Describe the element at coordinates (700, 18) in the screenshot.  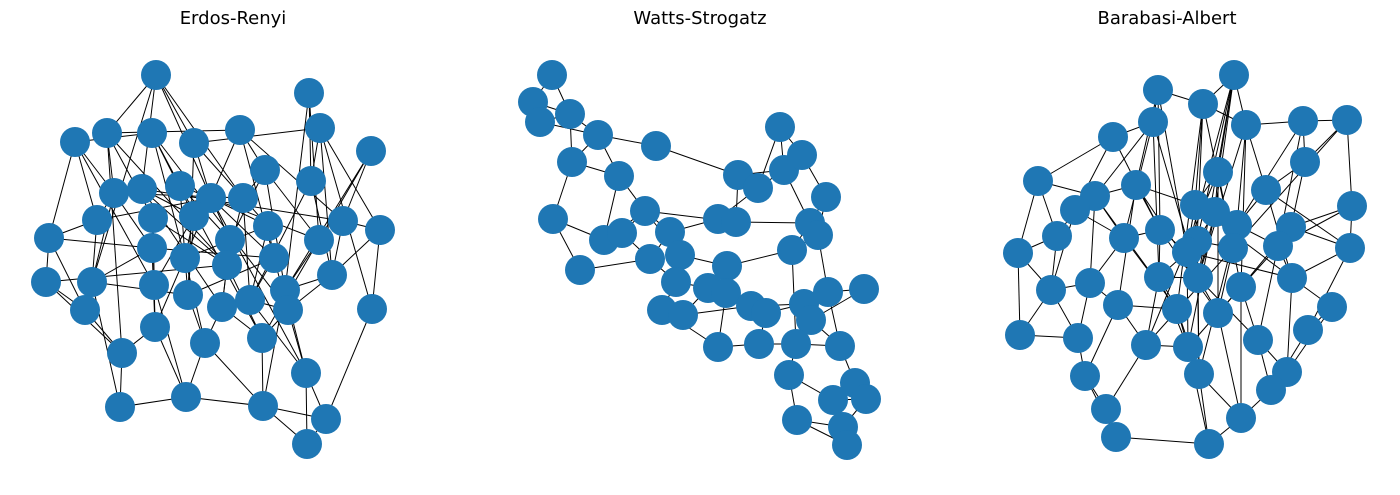
I see `panel-title: Watts-Strogatz` at that location.